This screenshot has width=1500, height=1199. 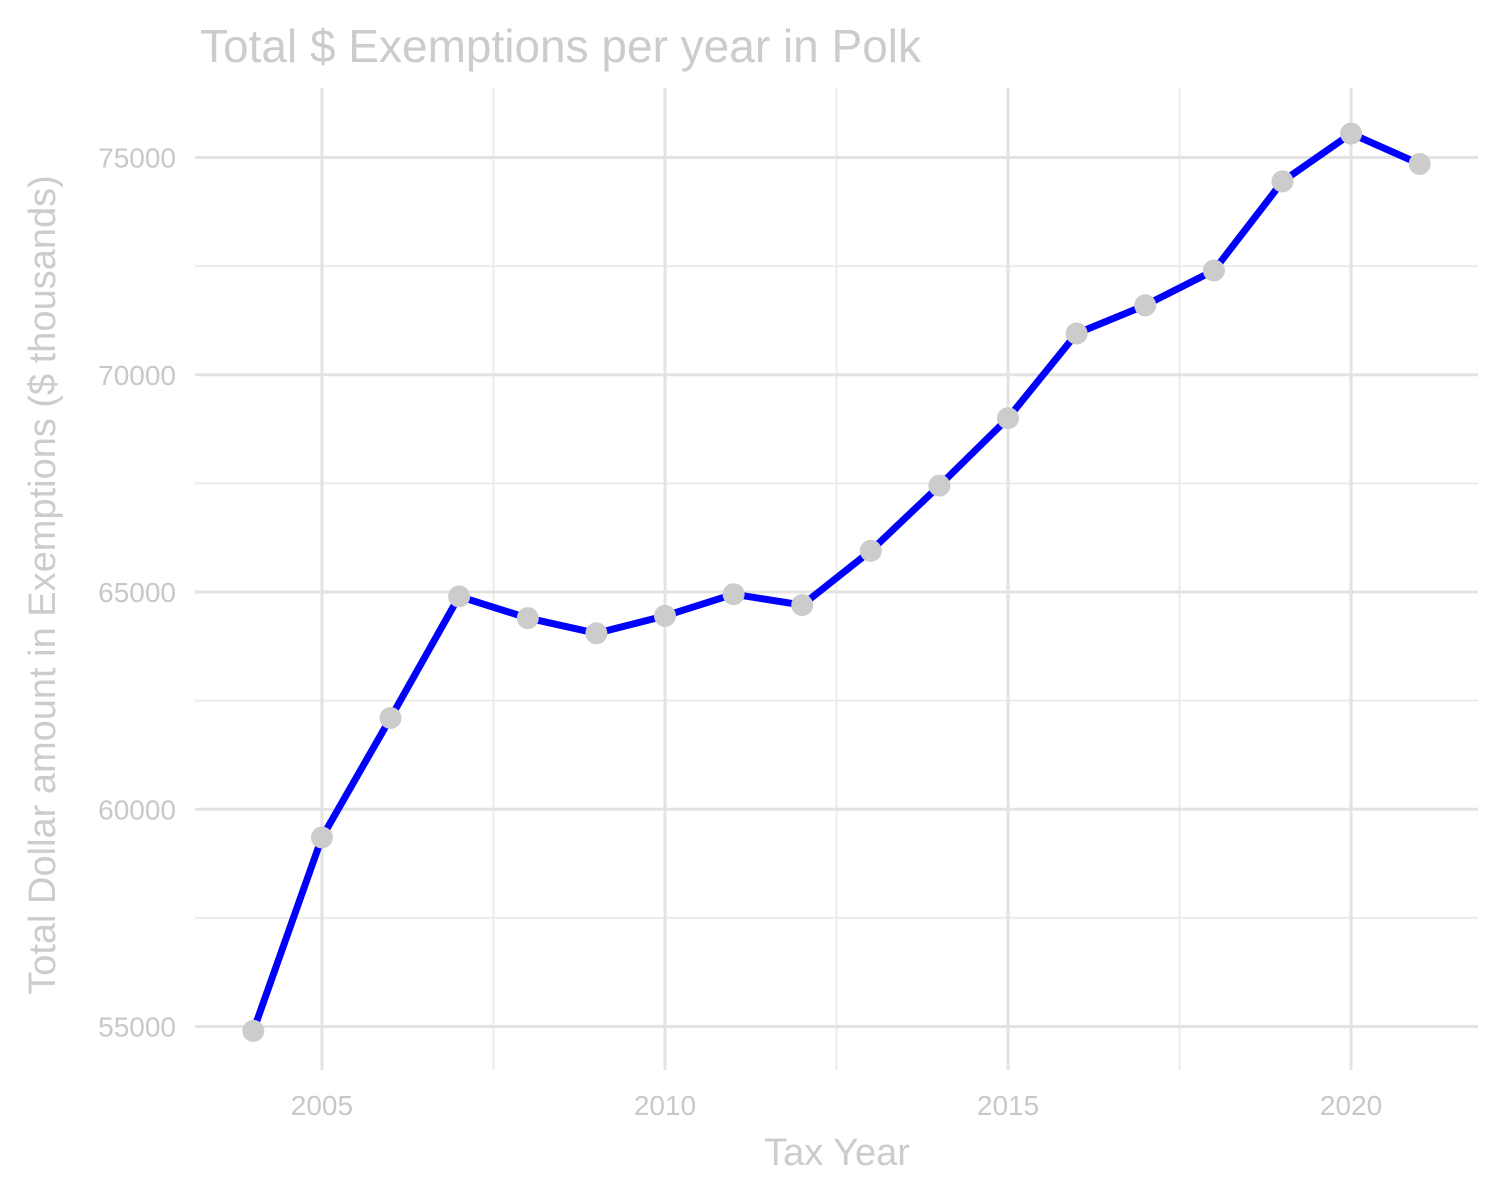 What do you see at coordinates (137, 1027) in the screenshot?
I see `y-tick-label: 55000` at bounding box center [137, 1027].